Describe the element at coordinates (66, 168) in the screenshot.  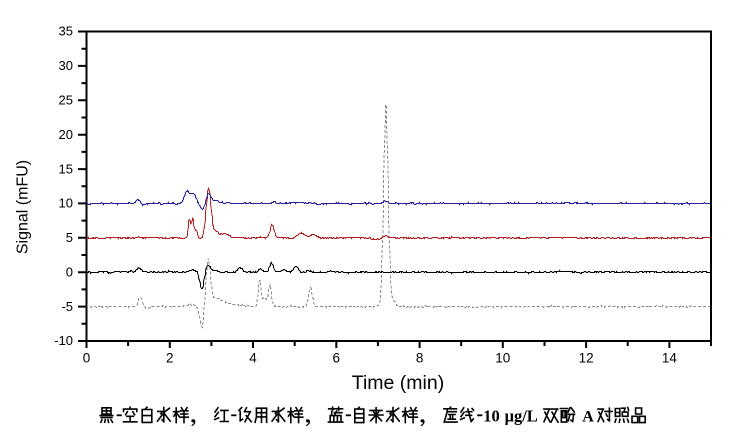
I see `svg-text: 15` at that location.